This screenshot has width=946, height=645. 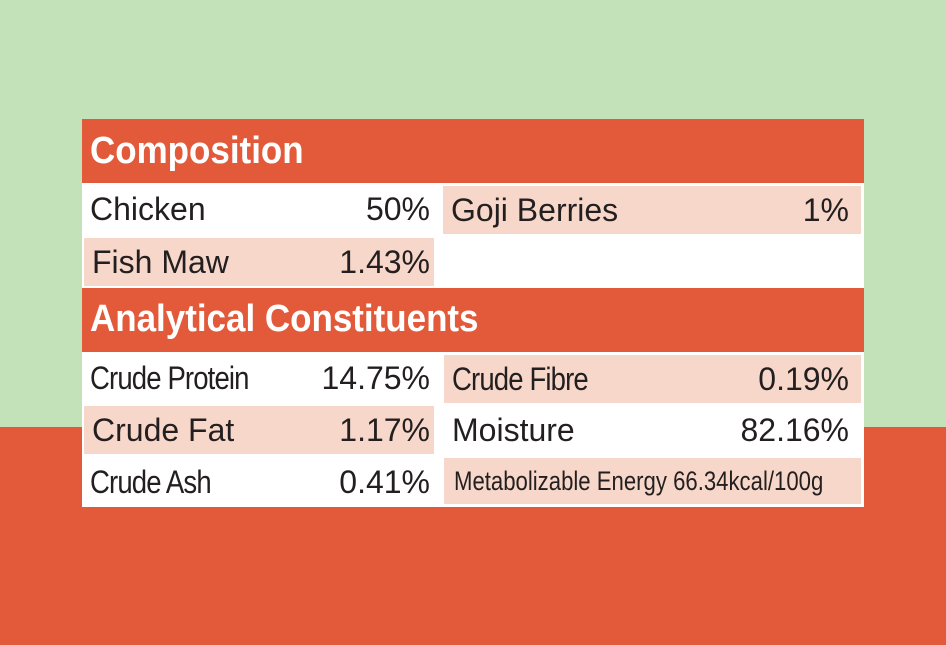 What do you see at coordinates (535, 209) in the screenshot?
I see `item-name: Goji Berries` at bounding box center [535, 209].